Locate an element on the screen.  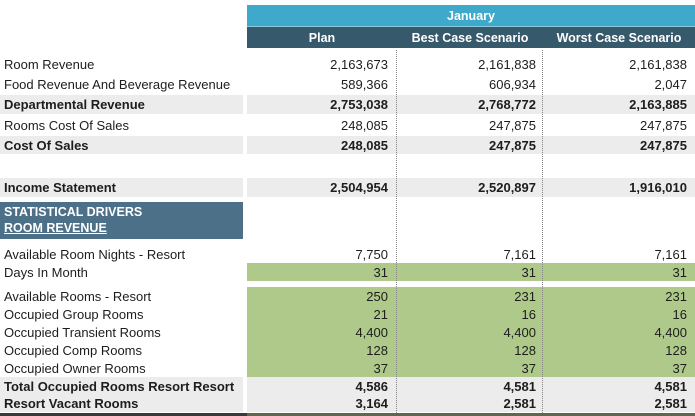
table-row-cost-of-sales: Cost Of Sales 248,085 247,875 247,875 is located at coordinates (347, 145).